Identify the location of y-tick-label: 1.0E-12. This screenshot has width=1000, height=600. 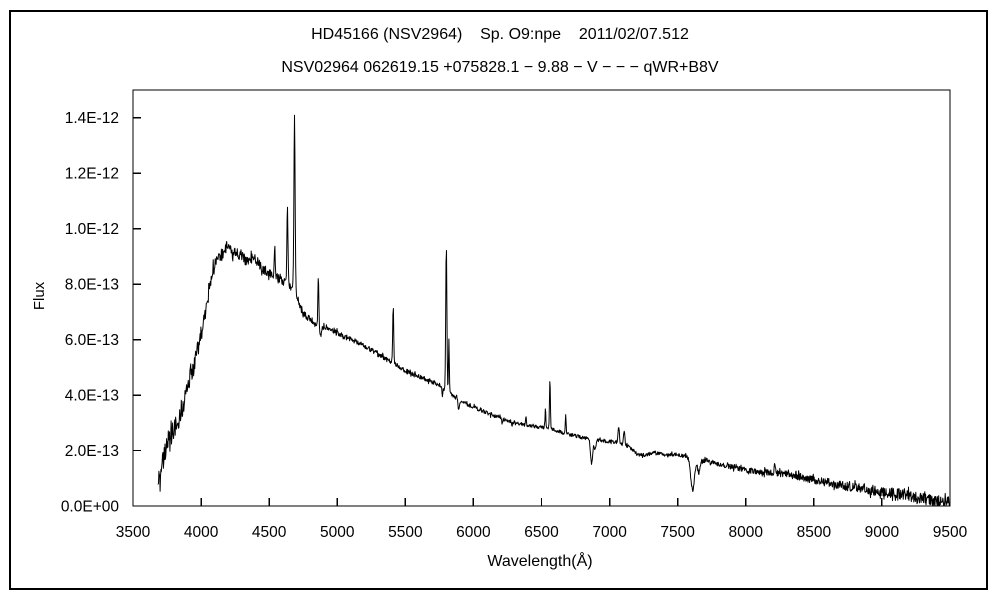
(92, 229).